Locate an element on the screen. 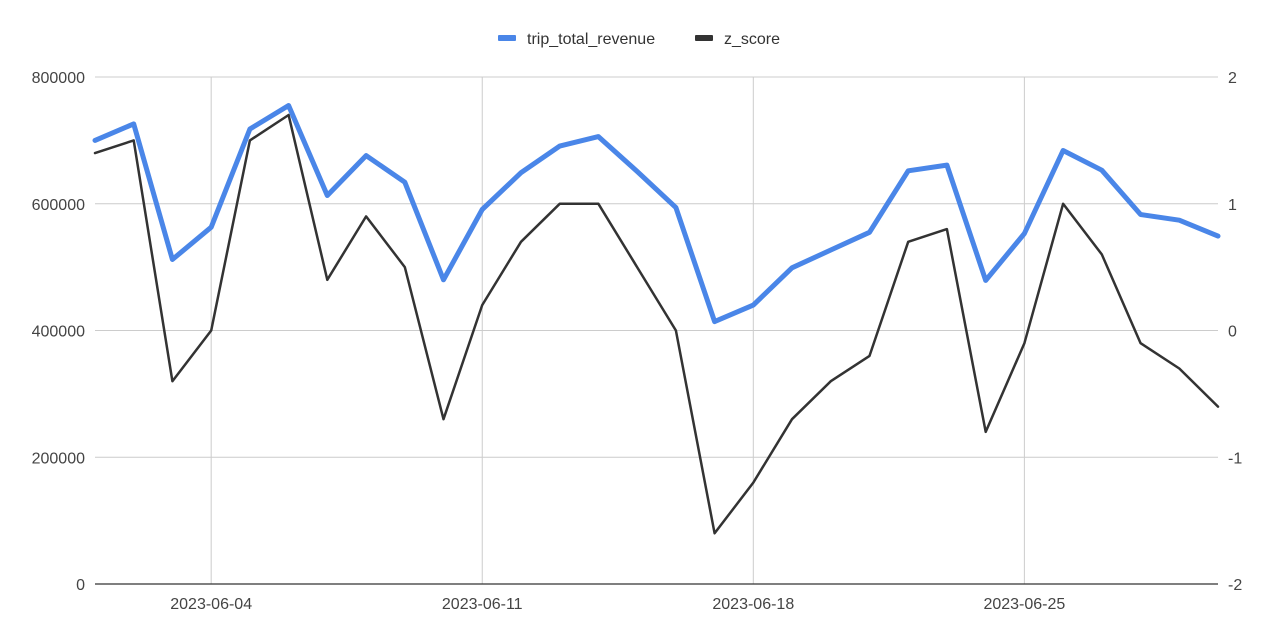 The image size is (1285, 636). x-tick-label: 2023-06-11 is located at coordinates (482, 604).